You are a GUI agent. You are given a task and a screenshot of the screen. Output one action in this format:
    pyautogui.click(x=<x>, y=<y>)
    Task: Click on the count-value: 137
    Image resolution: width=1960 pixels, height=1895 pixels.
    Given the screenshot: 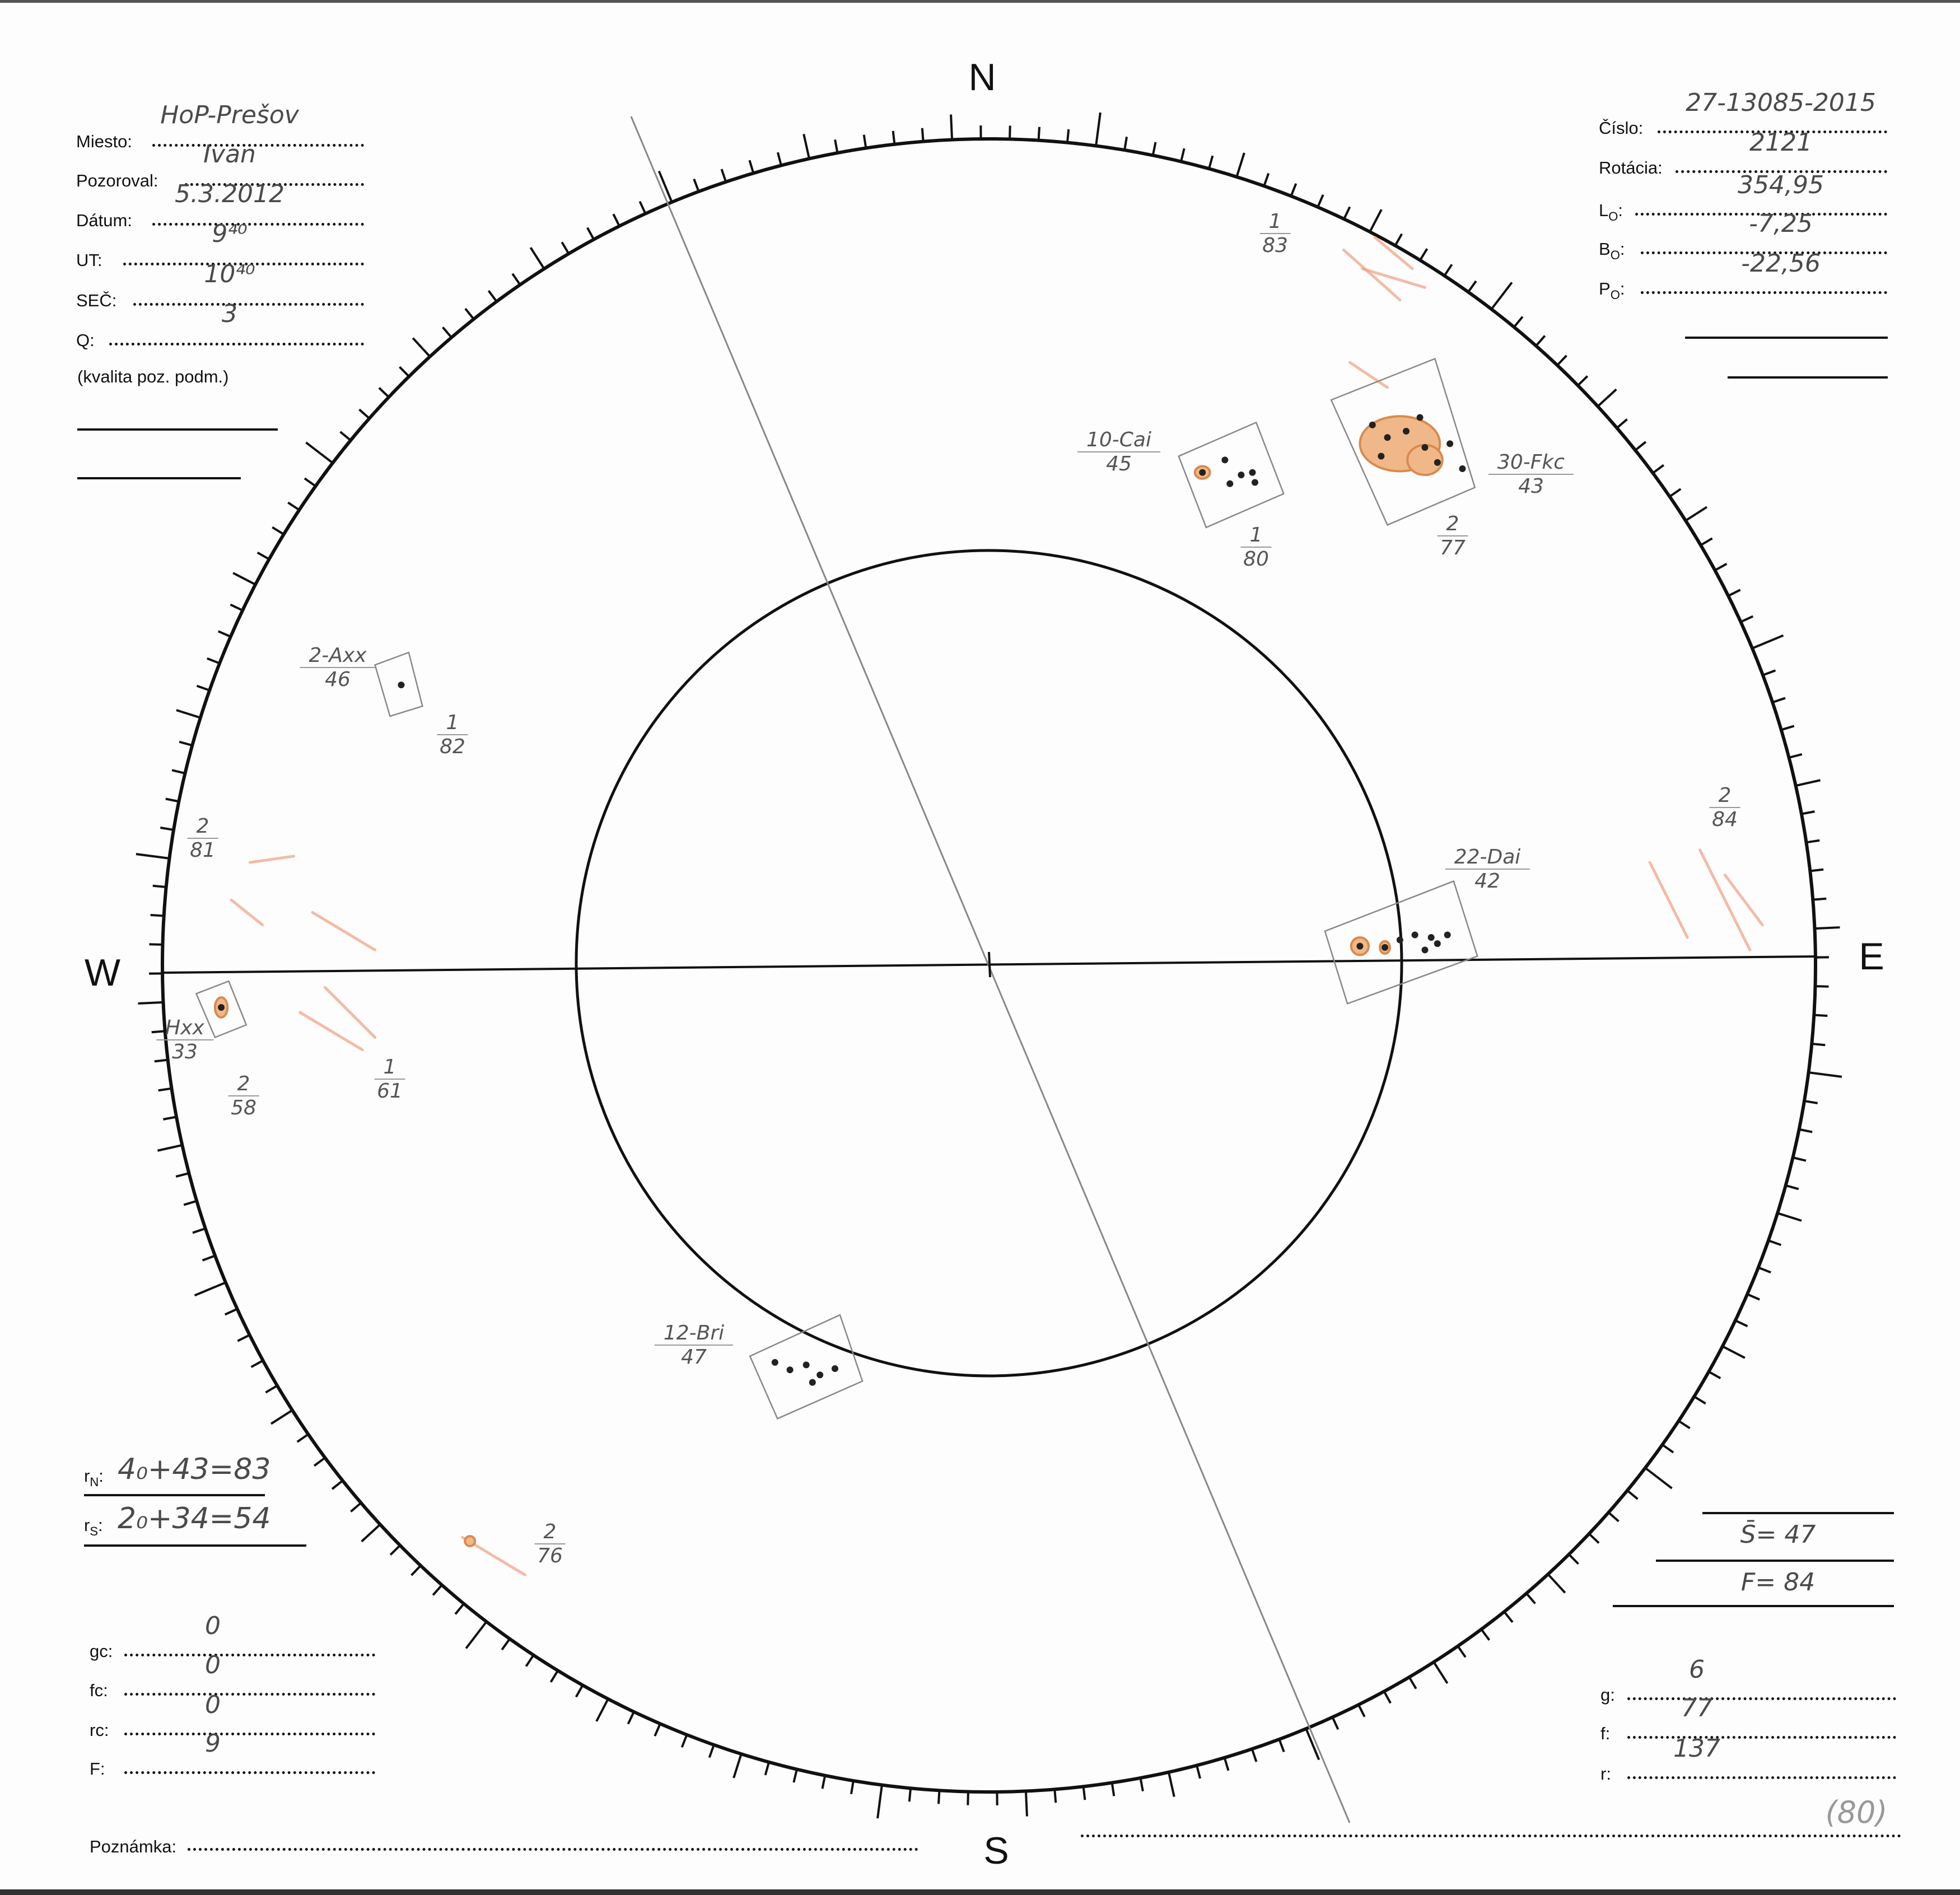 What is the action you would take?
    pyautogui.click(x=1697, y=1748)
    